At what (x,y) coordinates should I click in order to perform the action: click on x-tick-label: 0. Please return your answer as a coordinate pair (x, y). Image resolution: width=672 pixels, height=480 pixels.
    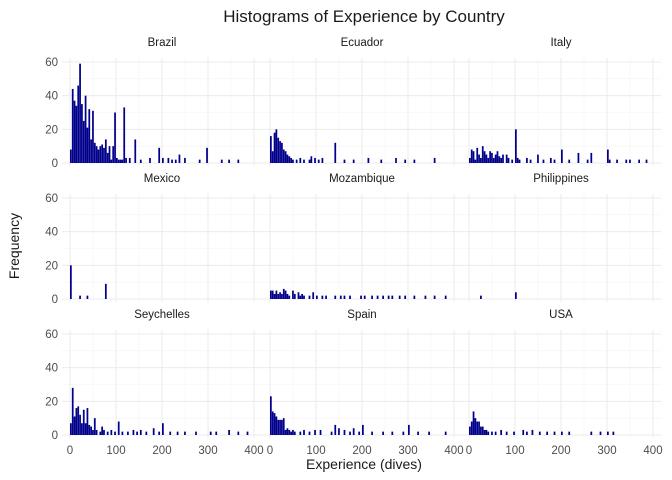
    Looking at the image, I should click on (469, 451).